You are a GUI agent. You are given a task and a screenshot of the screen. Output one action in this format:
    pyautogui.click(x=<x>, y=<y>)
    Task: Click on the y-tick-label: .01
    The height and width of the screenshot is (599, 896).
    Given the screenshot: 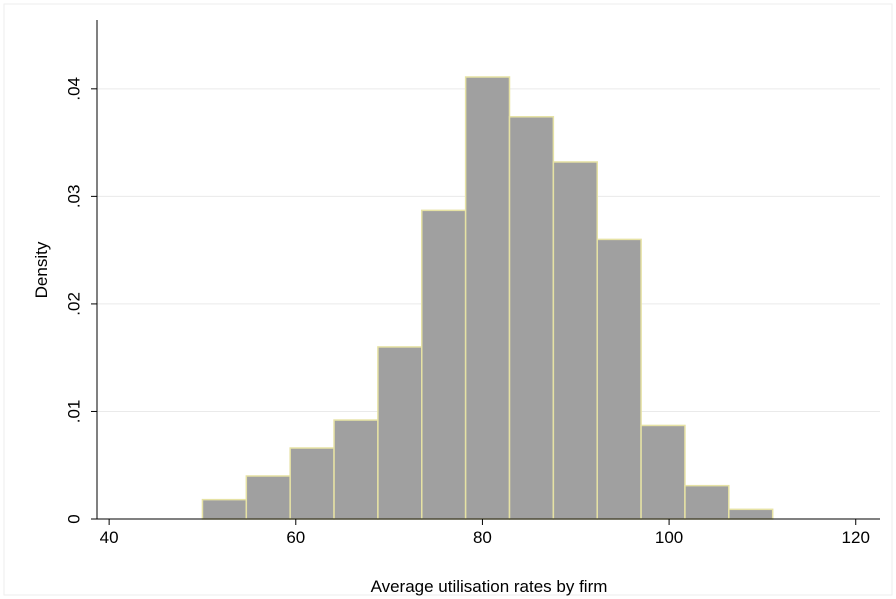 What is the action you would take?
    pyautogui.click(x=73, y=412)
    